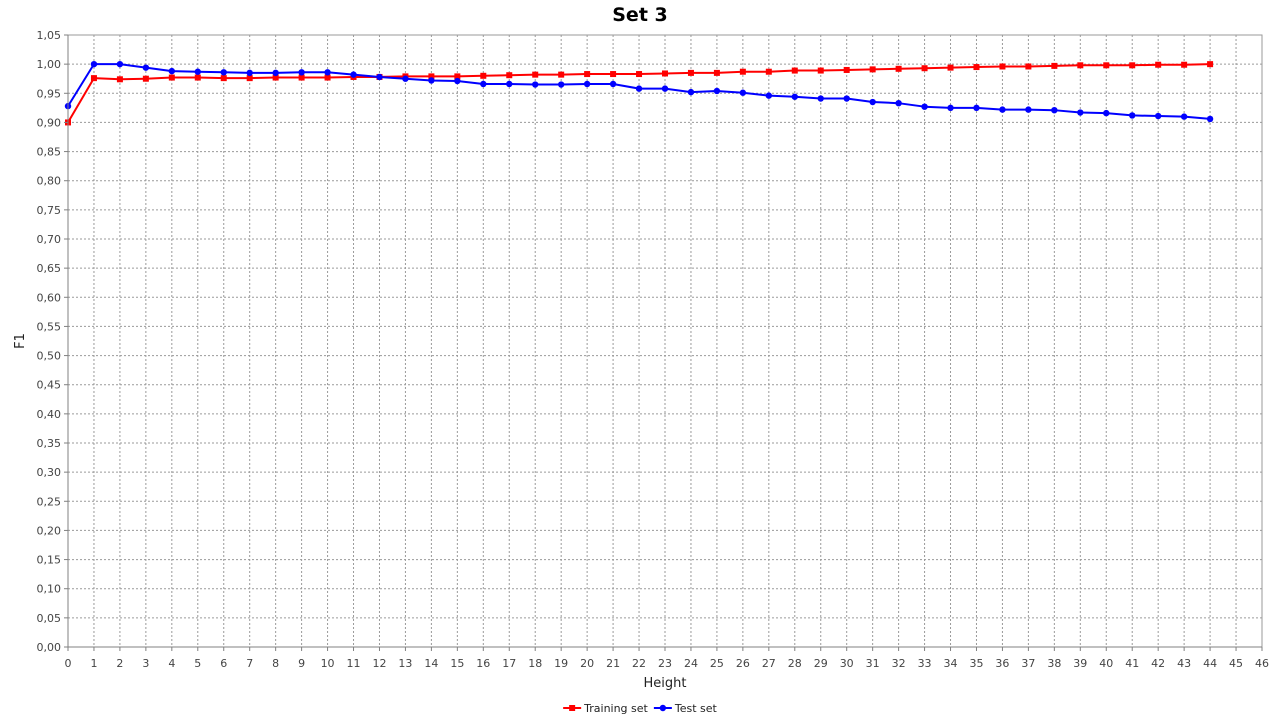 The width and height of the screenshot is (1280, 720). Describe the element at coordinates (509, 663) in the screenshot. I see `x-tick-label: 17` at that location.